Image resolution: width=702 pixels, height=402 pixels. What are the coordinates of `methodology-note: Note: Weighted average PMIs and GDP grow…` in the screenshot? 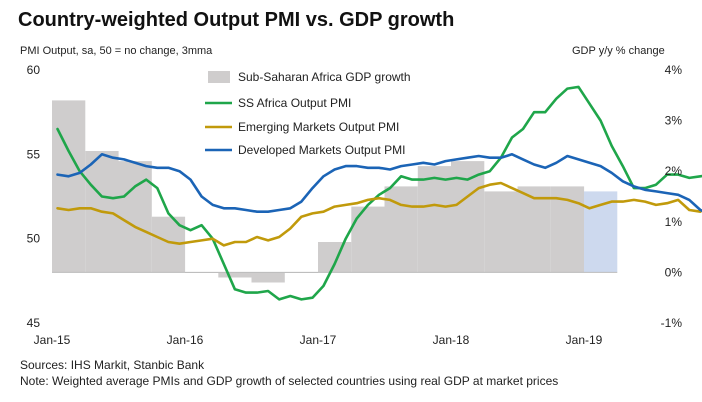 It's located at (289, 381).